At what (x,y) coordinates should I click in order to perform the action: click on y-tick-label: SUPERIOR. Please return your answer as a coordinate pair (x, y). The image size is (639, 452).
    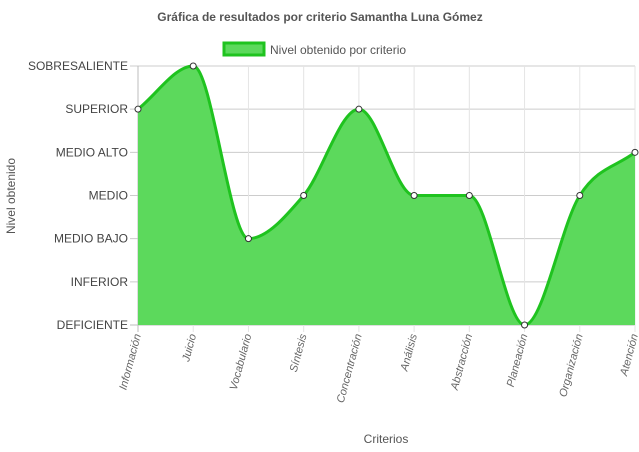
    Looking at the image, I should click on (96, 109).